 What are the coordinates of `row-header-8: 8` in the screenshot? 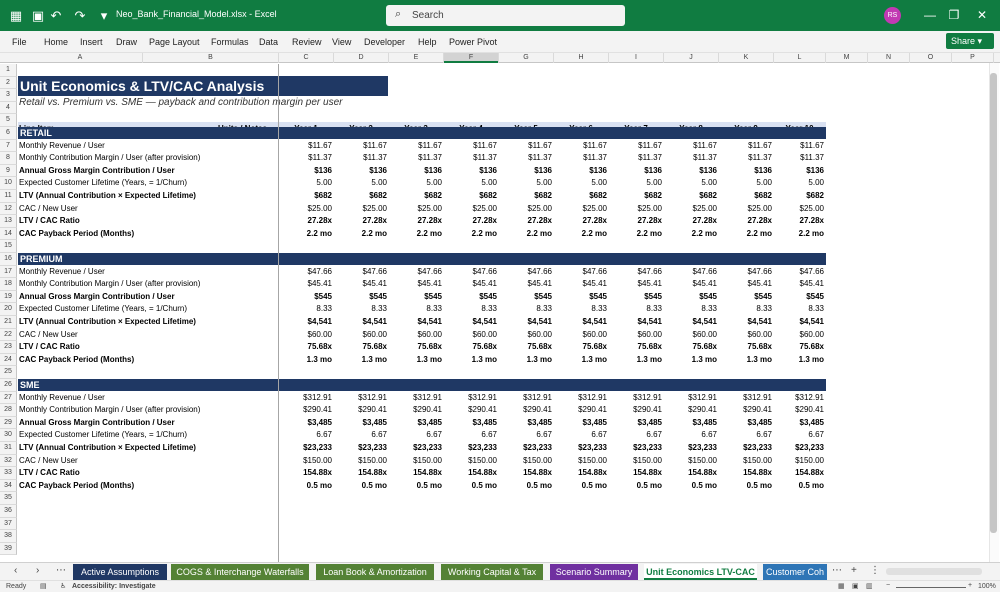 It's located at (8, 158).